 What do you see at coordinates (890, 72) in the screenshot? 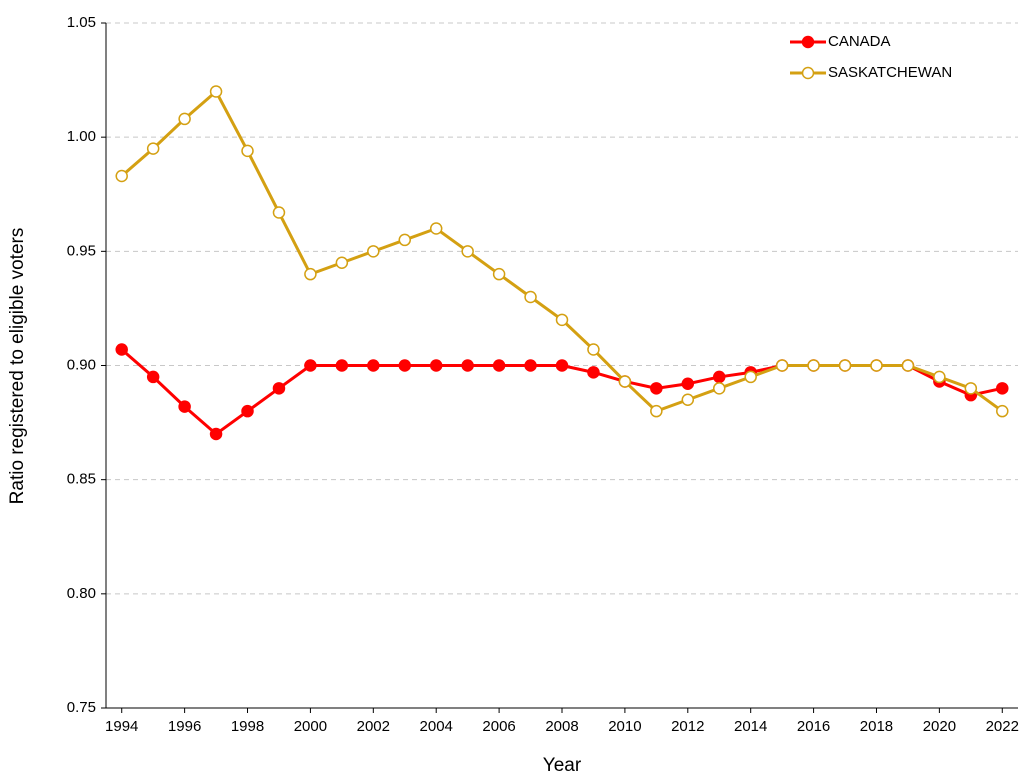
I see `legend-label: SASKATCHEWAN` at bounding box center [890, 72].